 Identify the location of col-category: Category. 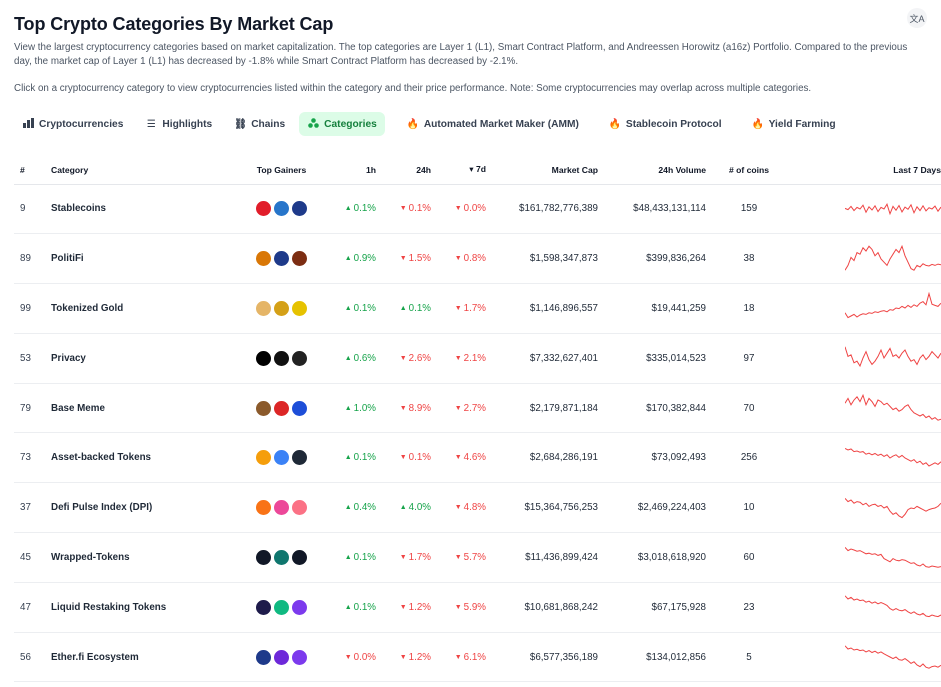
(139, 170).